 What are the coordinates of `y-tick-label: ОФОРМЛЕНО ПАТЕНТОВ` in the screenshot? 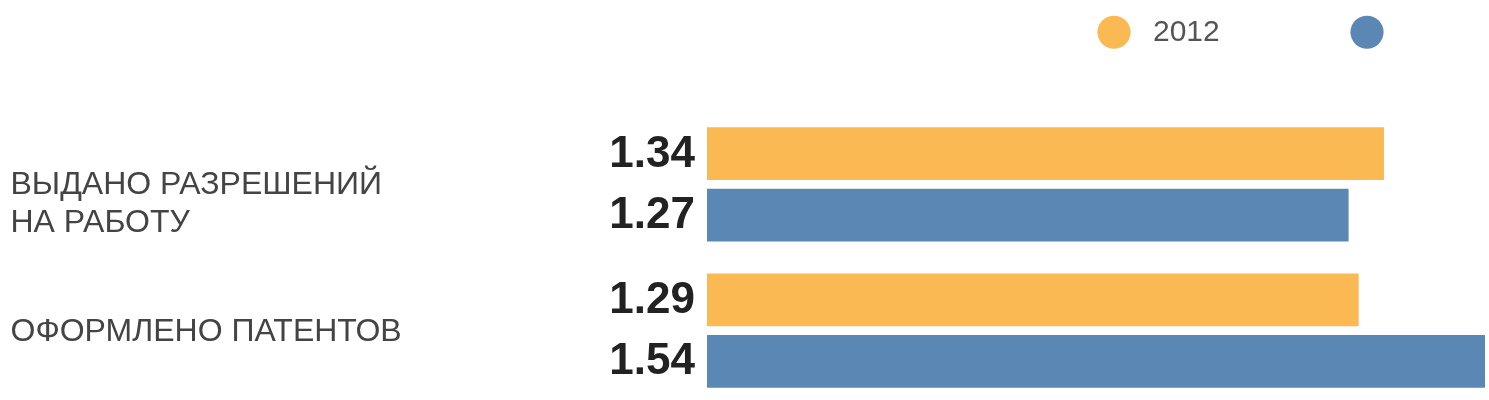 It's located at (206, 329).